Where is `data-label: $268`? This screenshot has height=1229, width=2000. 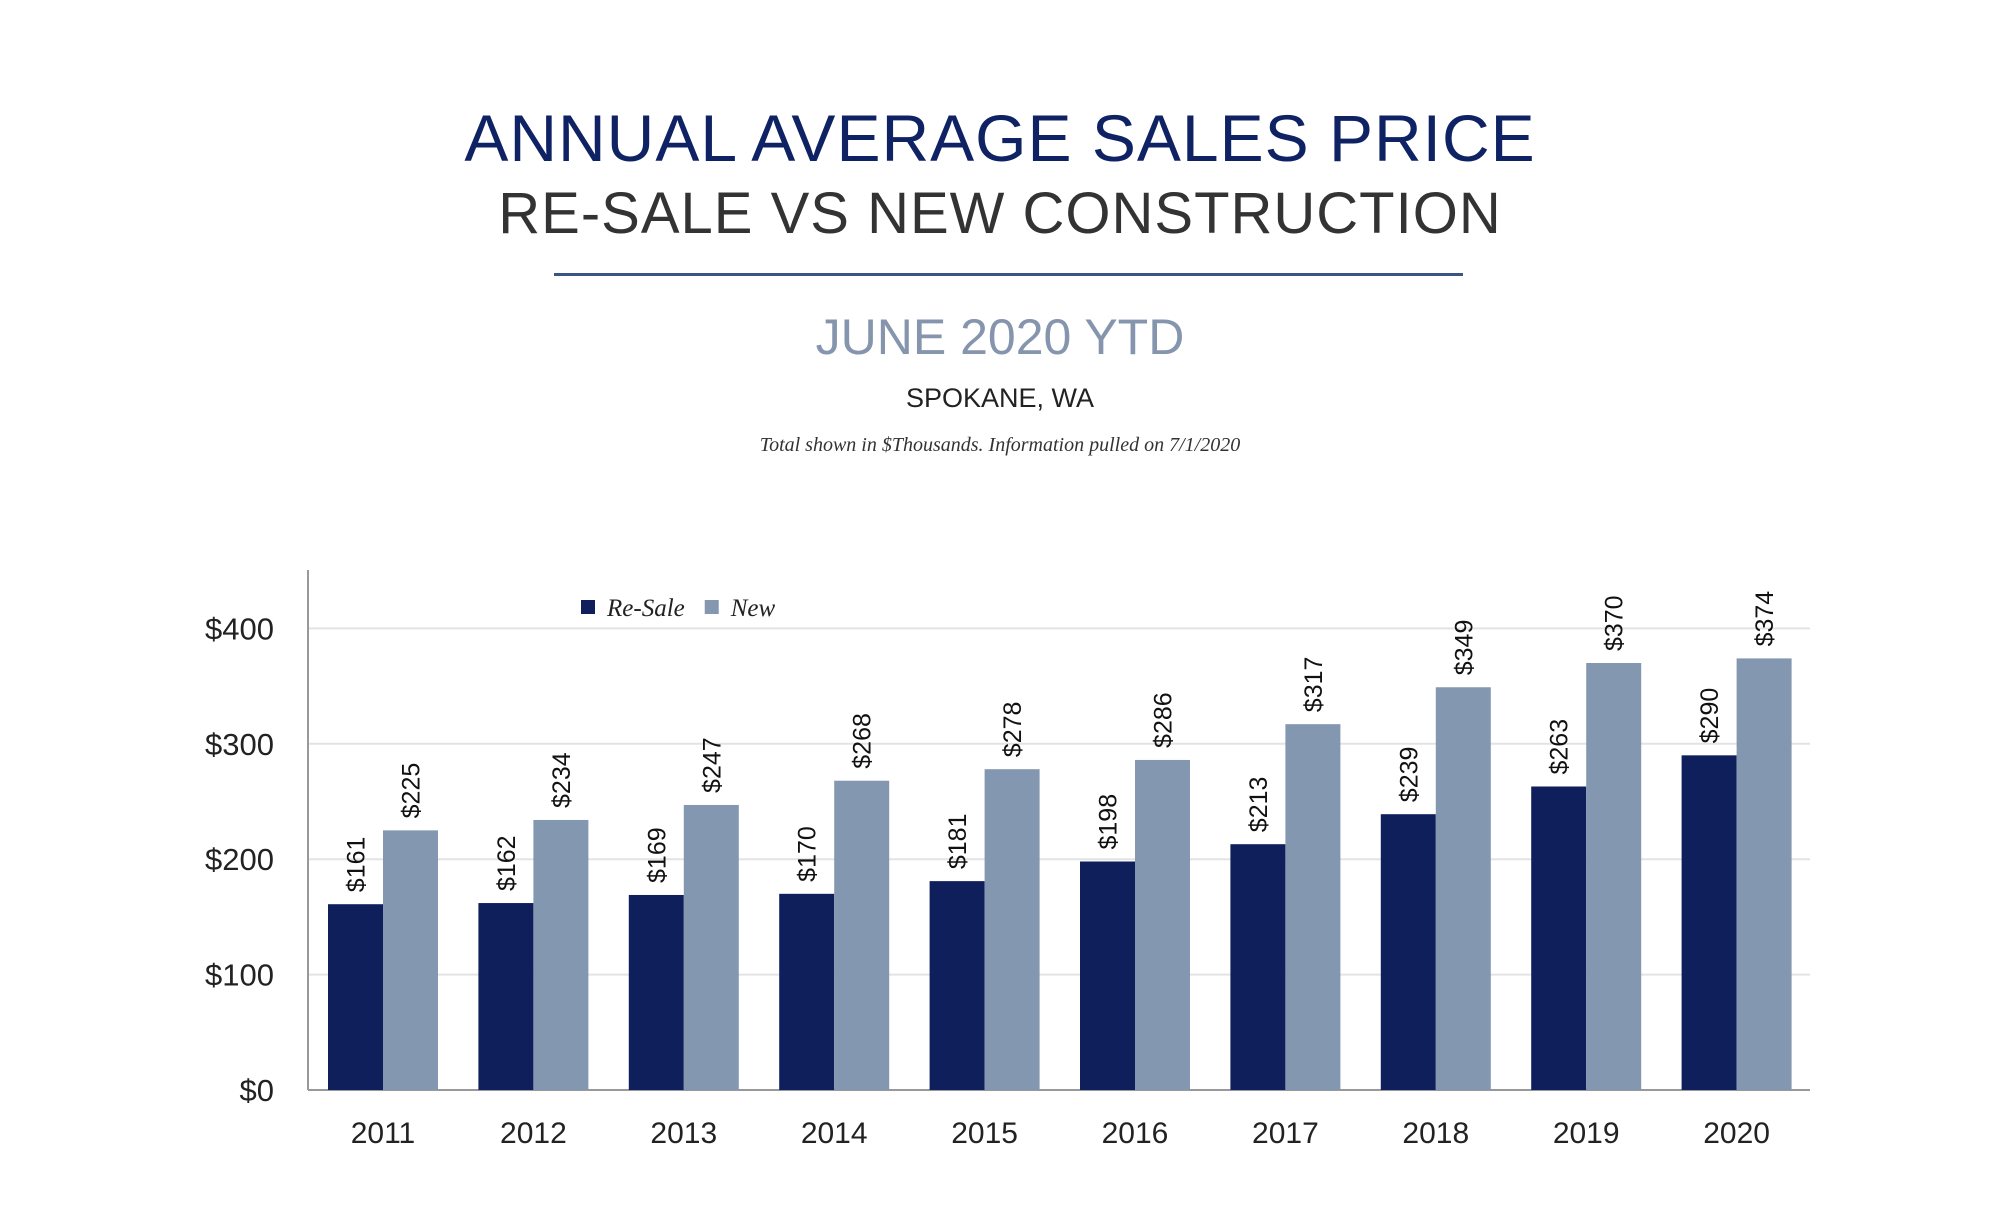
data-label: $268 is located at coordinates (863, 741).